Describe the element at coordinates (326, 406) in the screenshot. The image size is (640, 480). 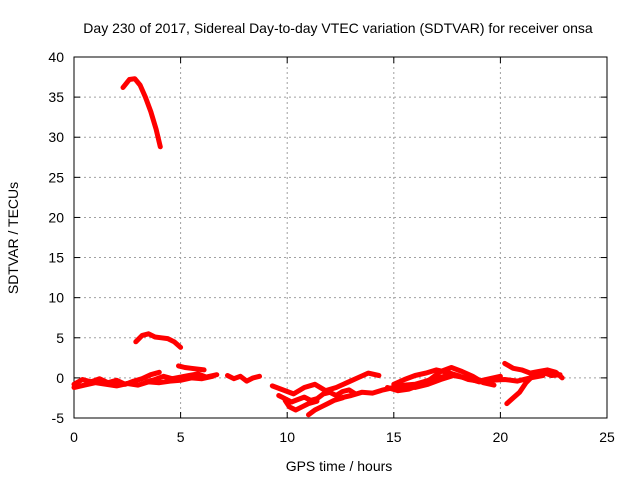
I see `series-line-arc-i` at that location.